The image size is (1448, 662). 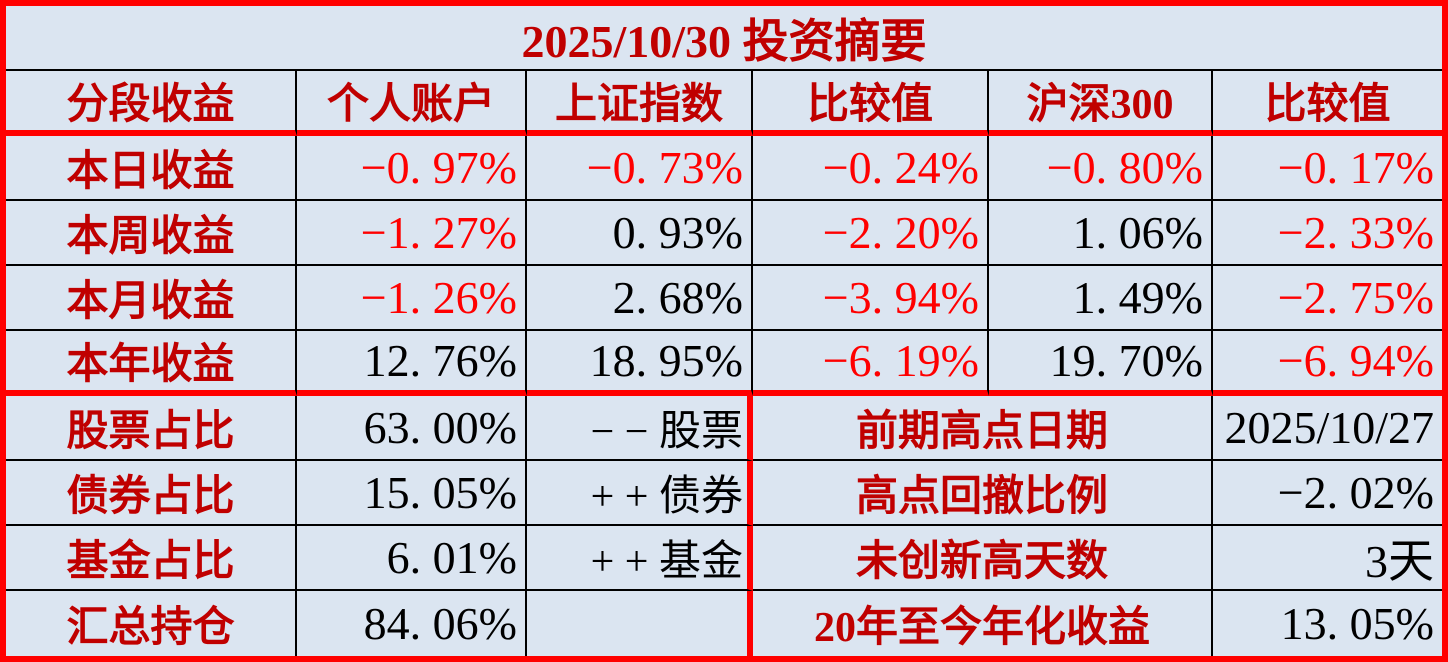 What do you see at coordinates (640, 168) in the screenshot?
I see `shanghai-index-value: −0. 73%` at bounding box center [640, 168].